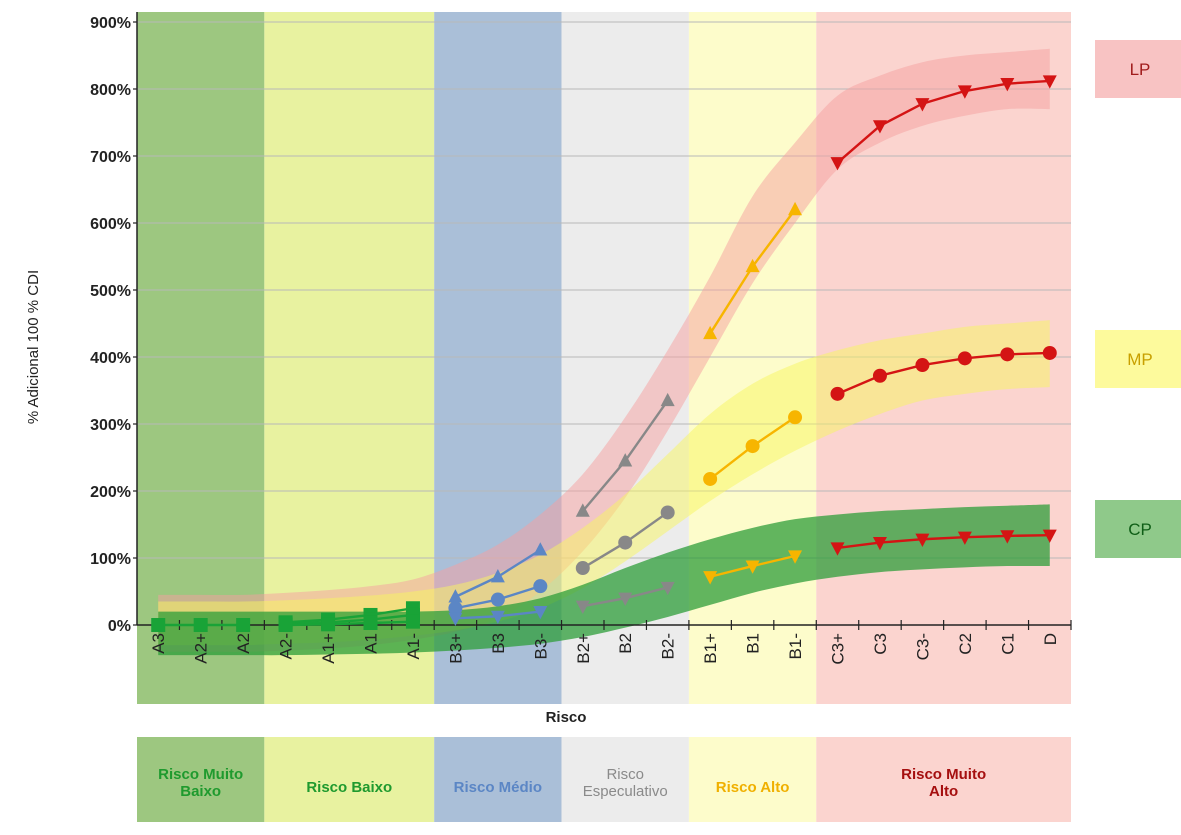 Image resolution: width=1181 pixels, height=835 pixels. What do you see at coordinates (119, 626) in the screenshot?
I see `y-tick-label: 0%` at bounding box center [119, 626].